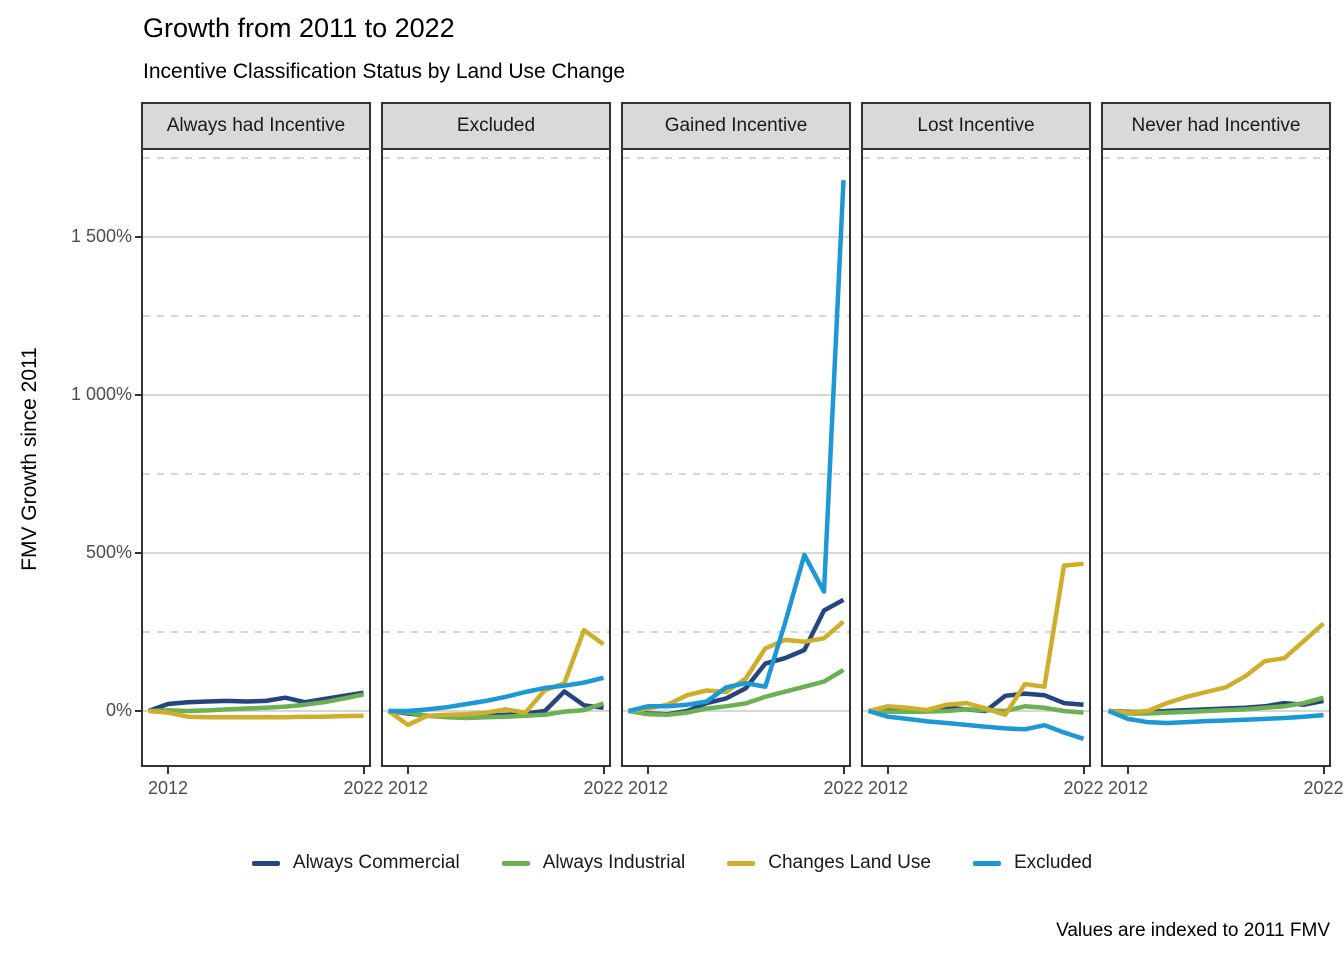 This screenshot has height=960, width=1344. I want to click on chart-title: Growth from 2011 to 2022, so click(299, 28).